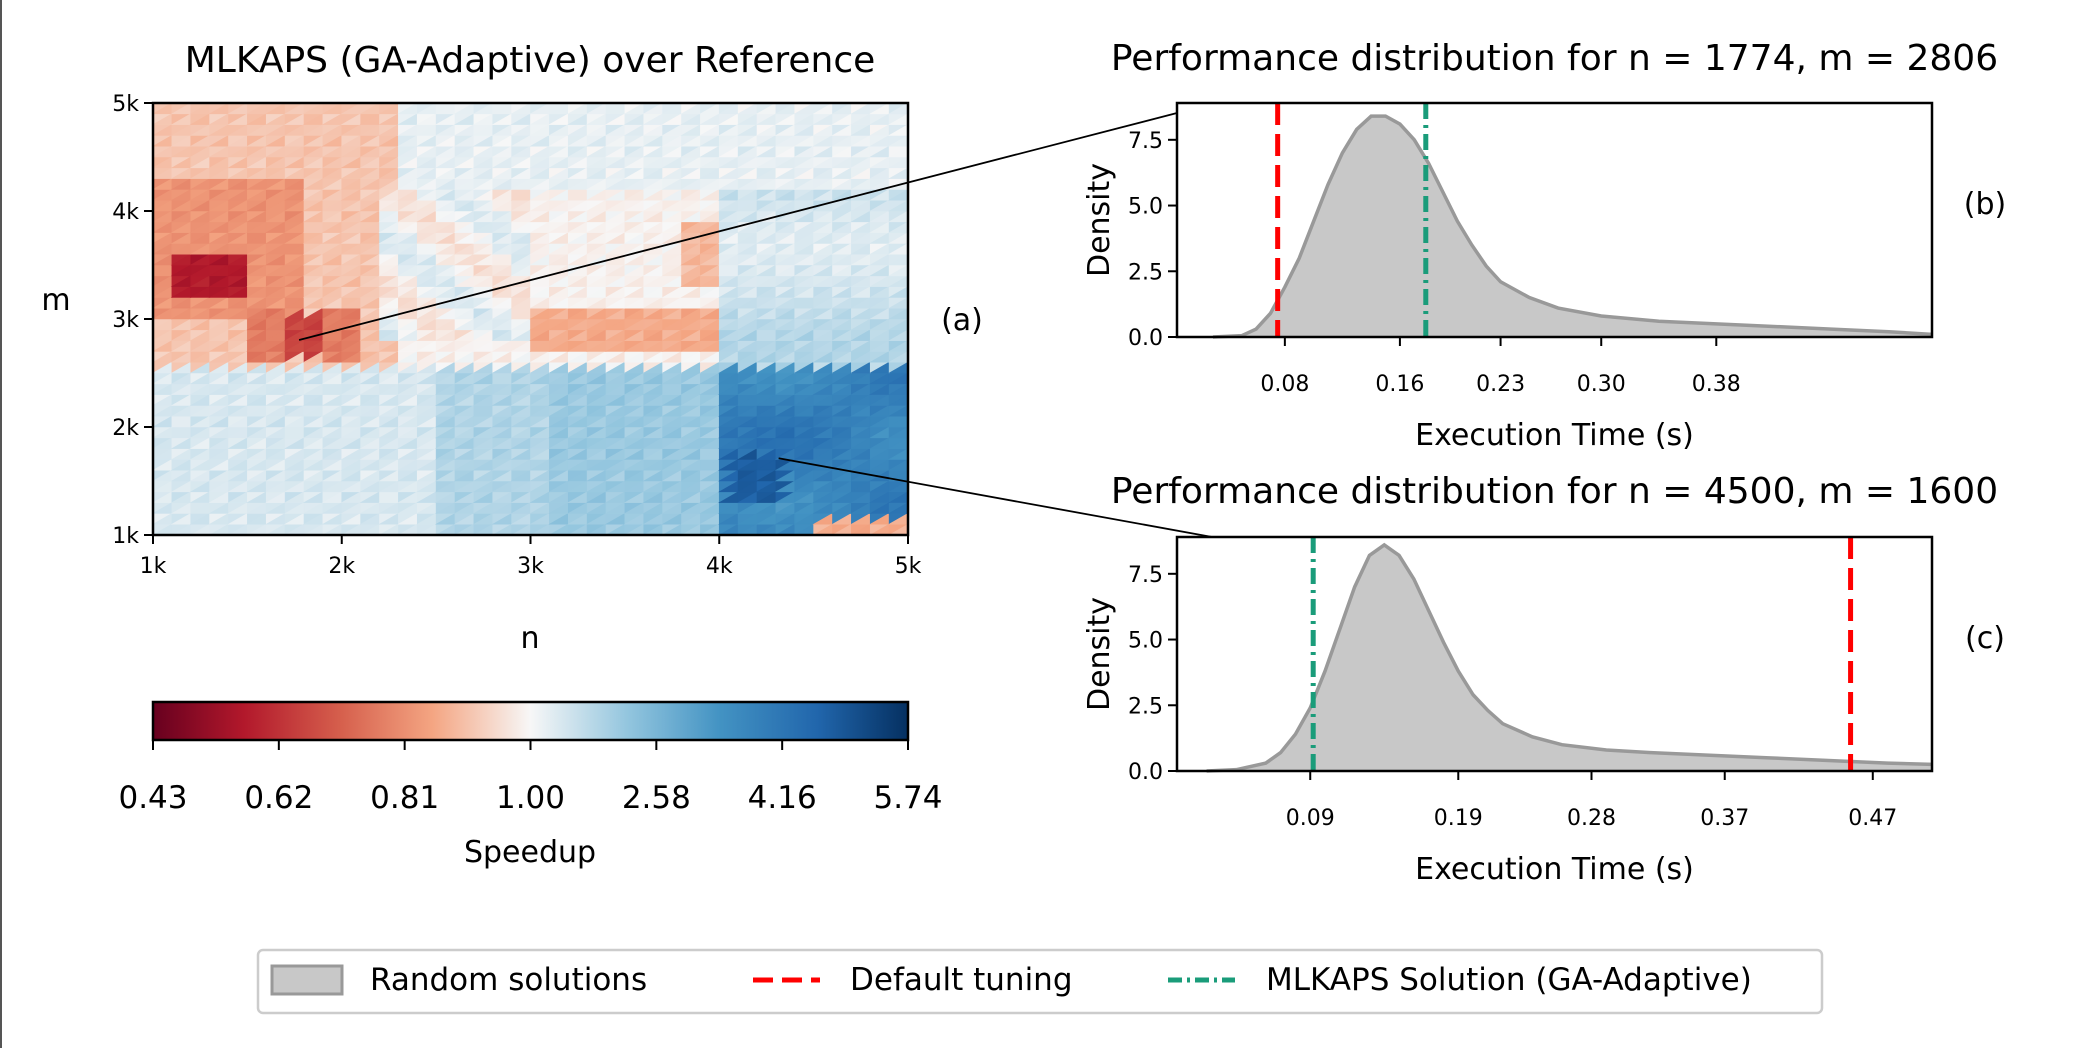  I want to click on colorbar-label: Speedup, so click(530, 852).